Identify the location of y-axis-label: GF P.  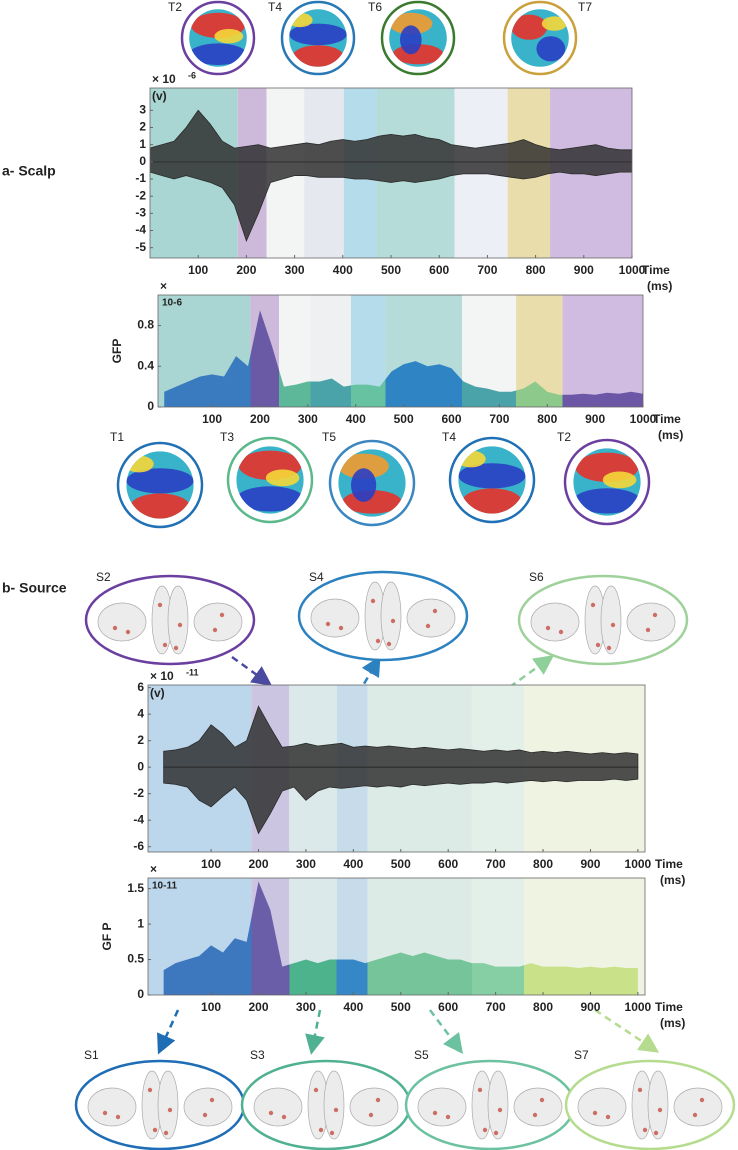
(107, 936).